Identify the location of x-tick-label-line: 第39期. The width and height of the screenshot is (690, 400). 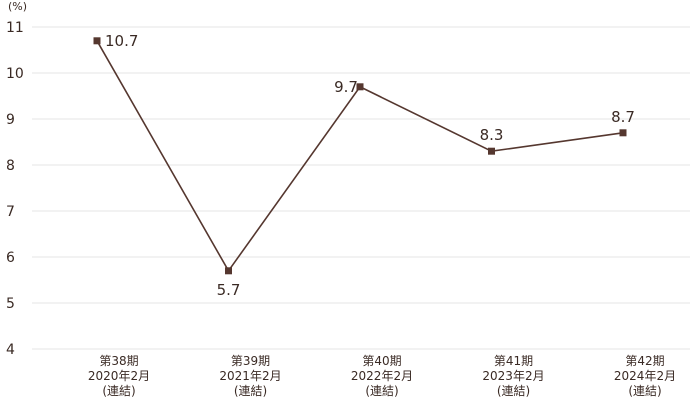
(250, 361).